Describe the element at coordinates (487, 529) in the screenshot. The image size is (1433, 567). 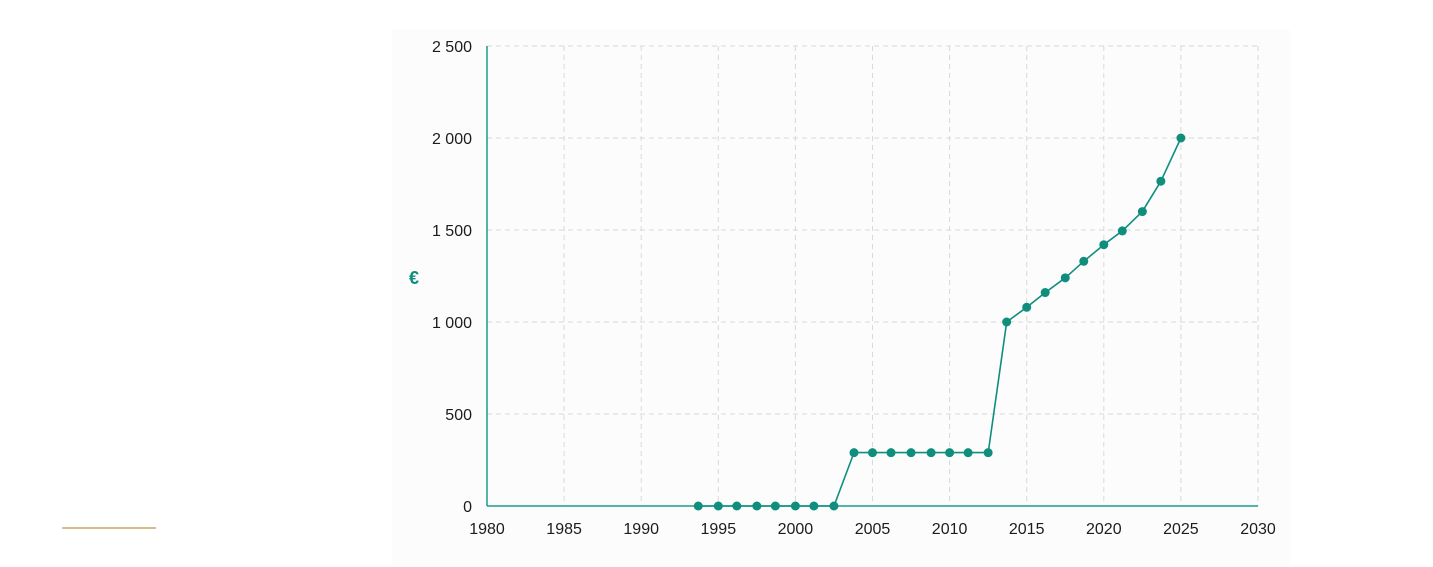
I see `x-tick-label: 1980` at that location.